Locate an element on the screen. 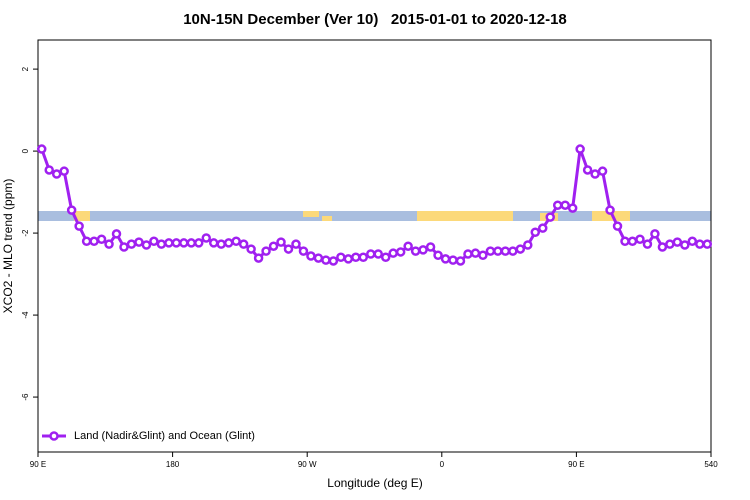 This screenshot has width=750, height=500. x-axis-label: Longitude (deg E) is located at coordinates (374, 483).